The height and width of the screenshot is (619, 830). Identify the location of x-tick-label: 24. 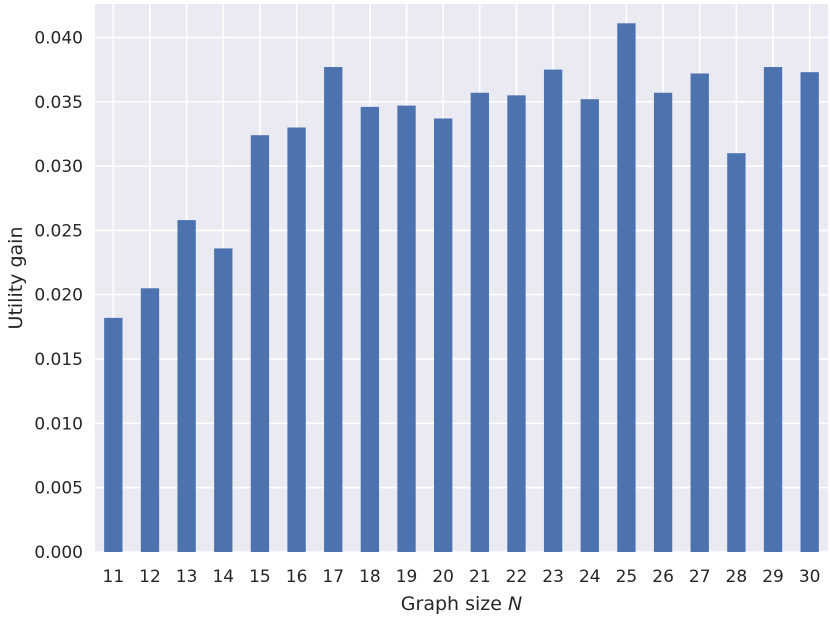
(590, 577).